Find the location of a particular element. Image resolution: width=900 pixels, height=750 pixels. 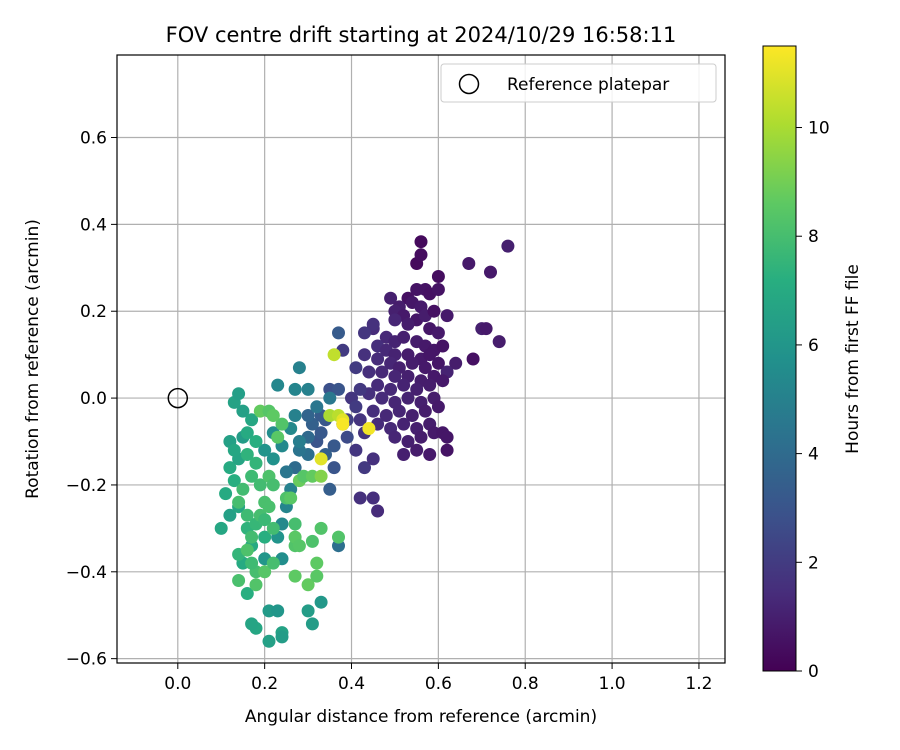

legend: Reference platepar is located at coordinates (578, 83).